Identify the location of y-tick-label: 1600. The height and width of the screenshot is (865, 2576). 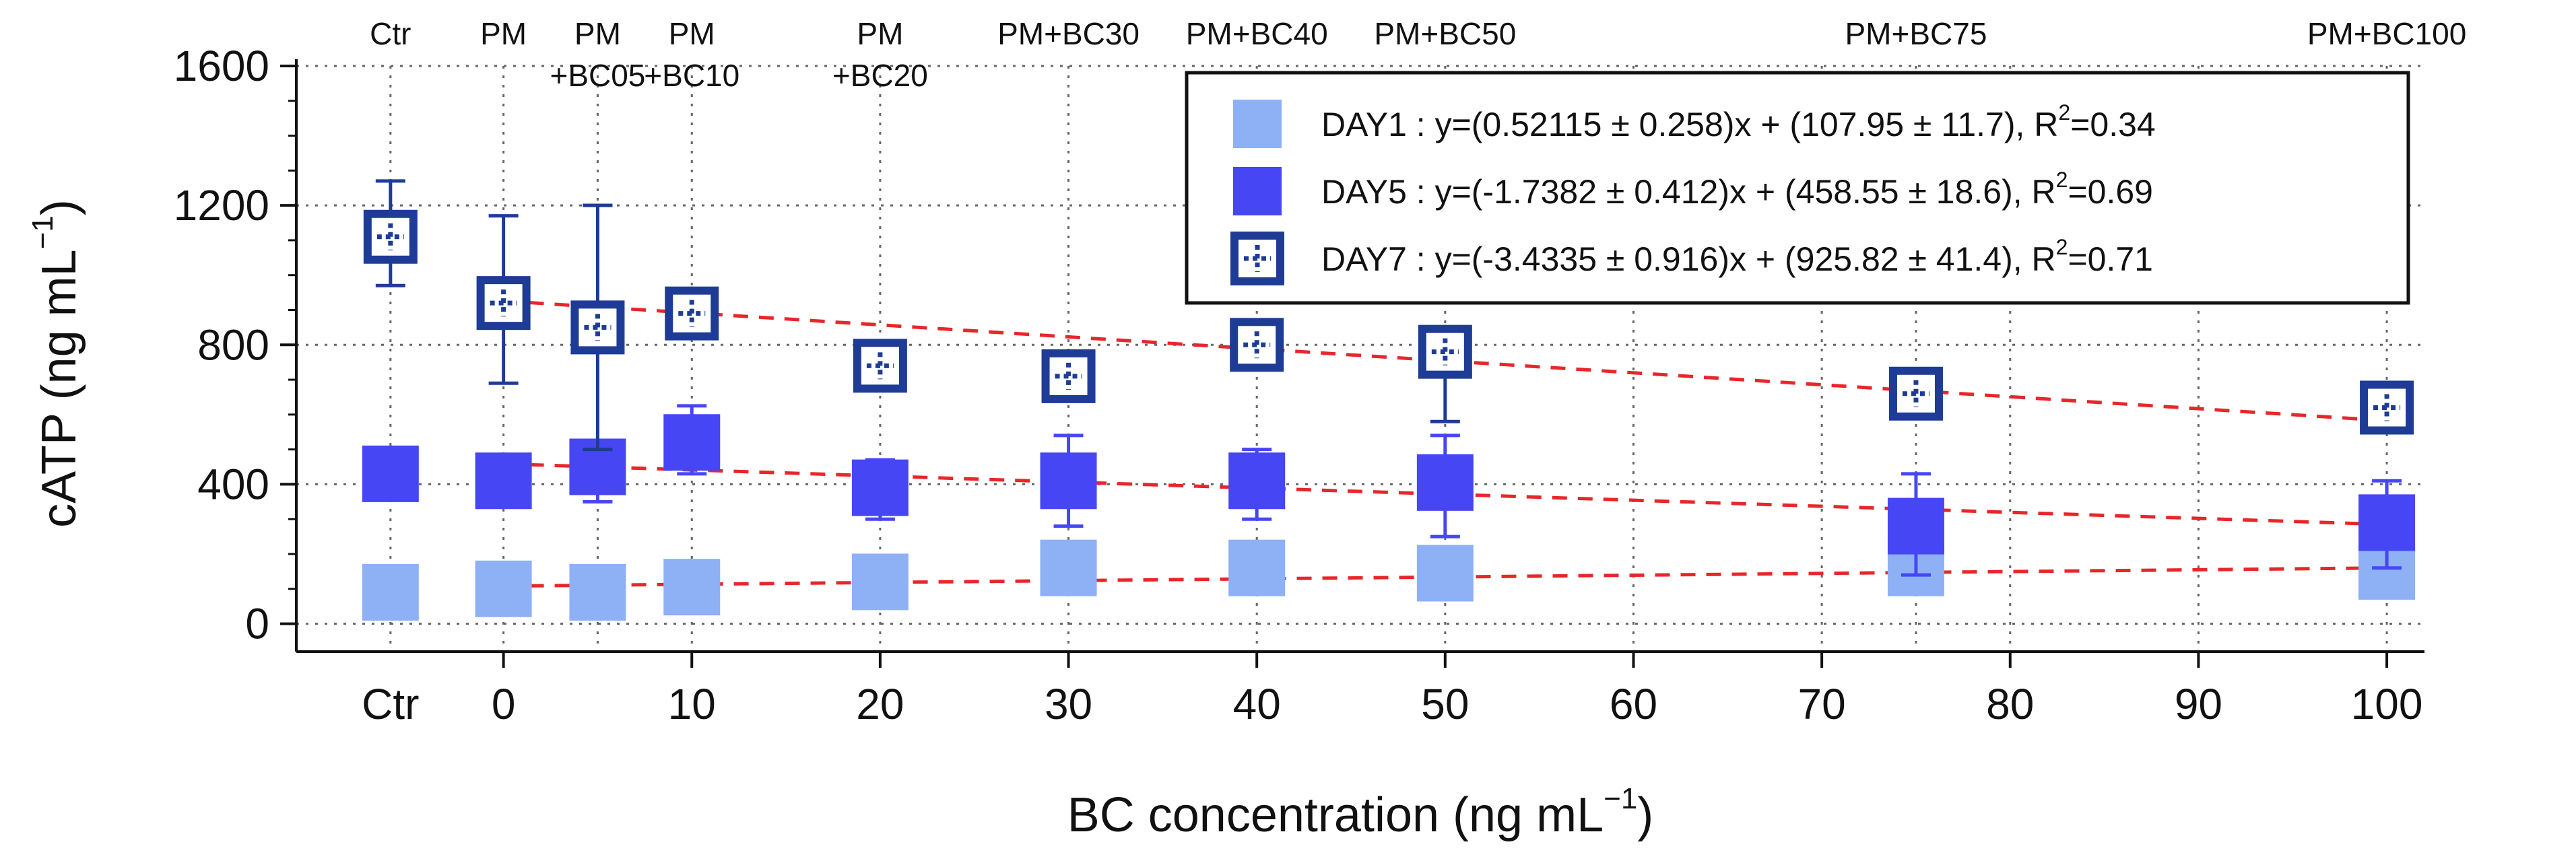
(221, 66).